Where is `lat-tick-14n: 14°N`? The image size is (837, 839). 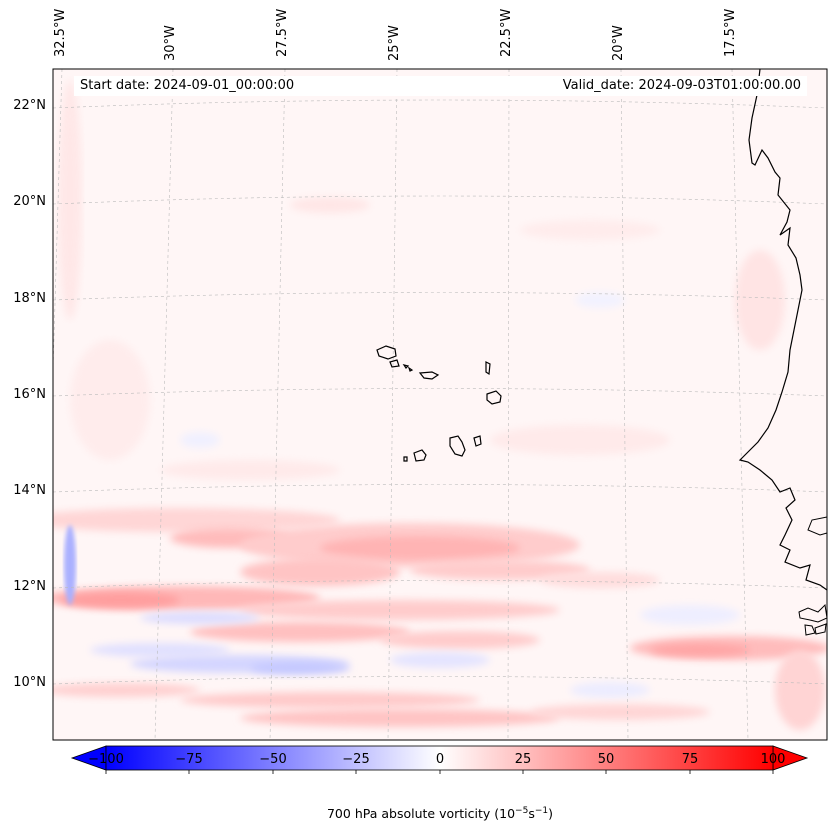 lat-tick-14n: 14°N is located at coordinates (29, 490).